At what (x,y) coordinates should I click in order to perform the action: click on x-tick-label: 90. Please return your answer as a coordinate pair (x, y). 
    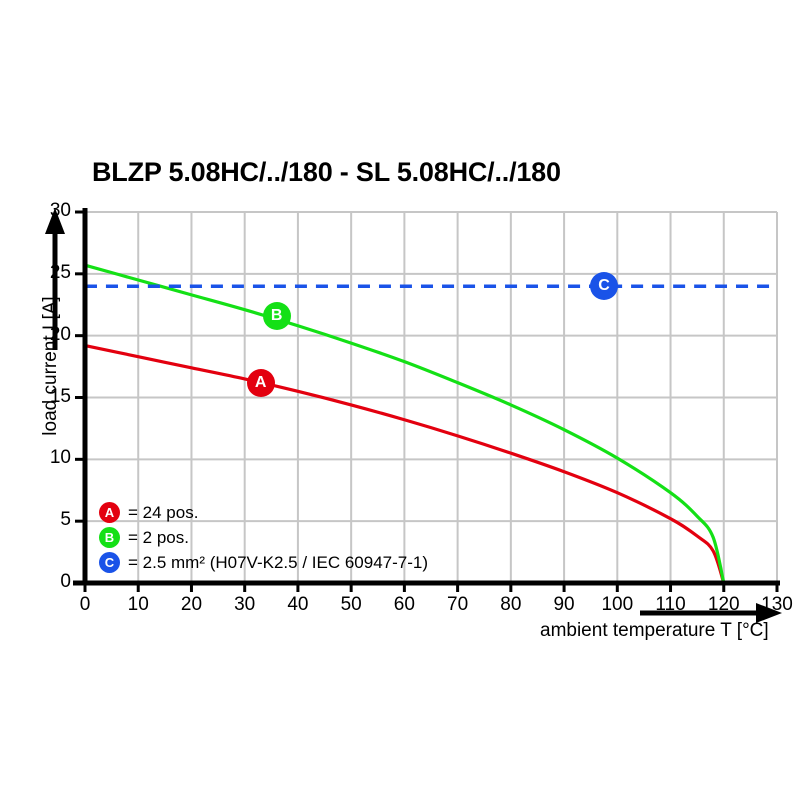
    Looking at the image, I should click on (564, 604).